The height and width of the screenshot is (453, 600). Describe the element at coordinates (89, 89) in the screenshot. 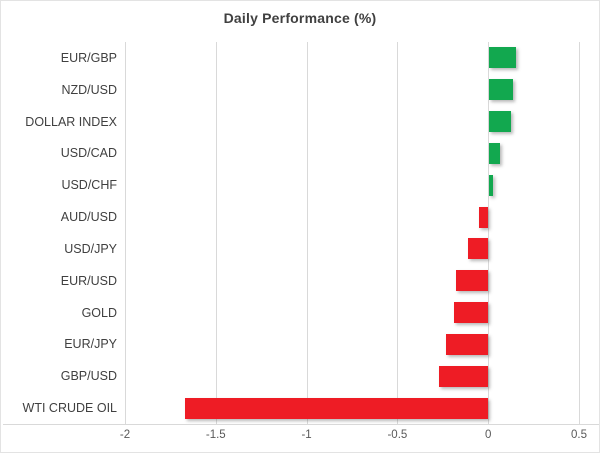

I see `category-label-nzd-usd: NZD/USD` at that location.